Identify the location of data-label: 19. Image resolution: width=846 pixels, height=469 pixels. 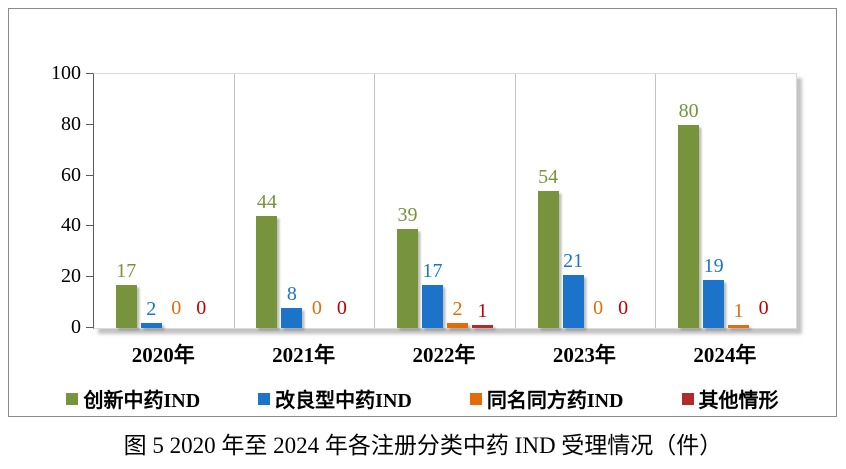
(713, 265).